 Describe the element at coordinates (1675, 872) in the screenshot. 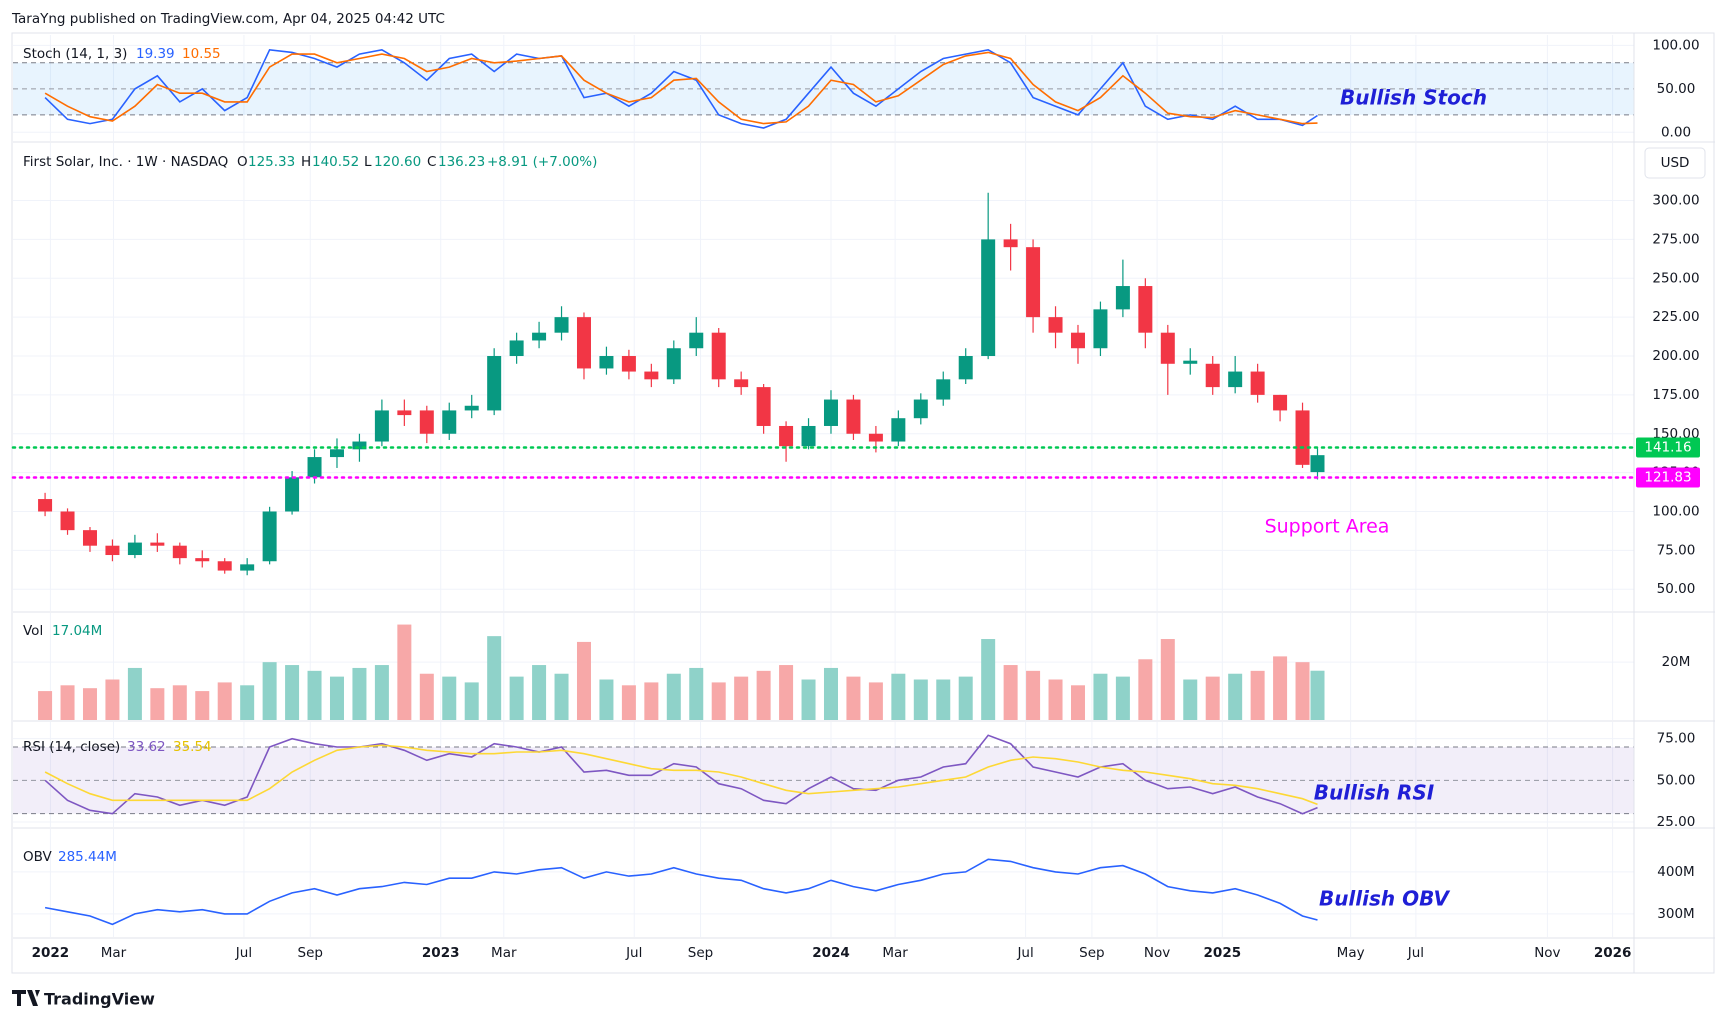

I see `y-tick-label: 400M` at that location.